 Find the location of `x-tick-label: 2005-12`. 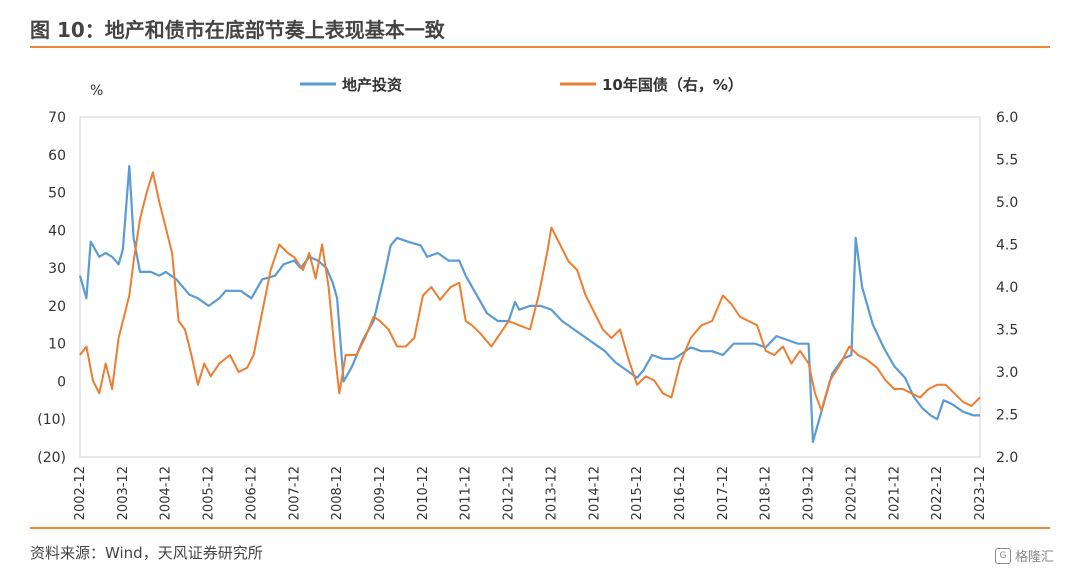

x-tick-label: 2005-12 is located at coordinates (209, 493).